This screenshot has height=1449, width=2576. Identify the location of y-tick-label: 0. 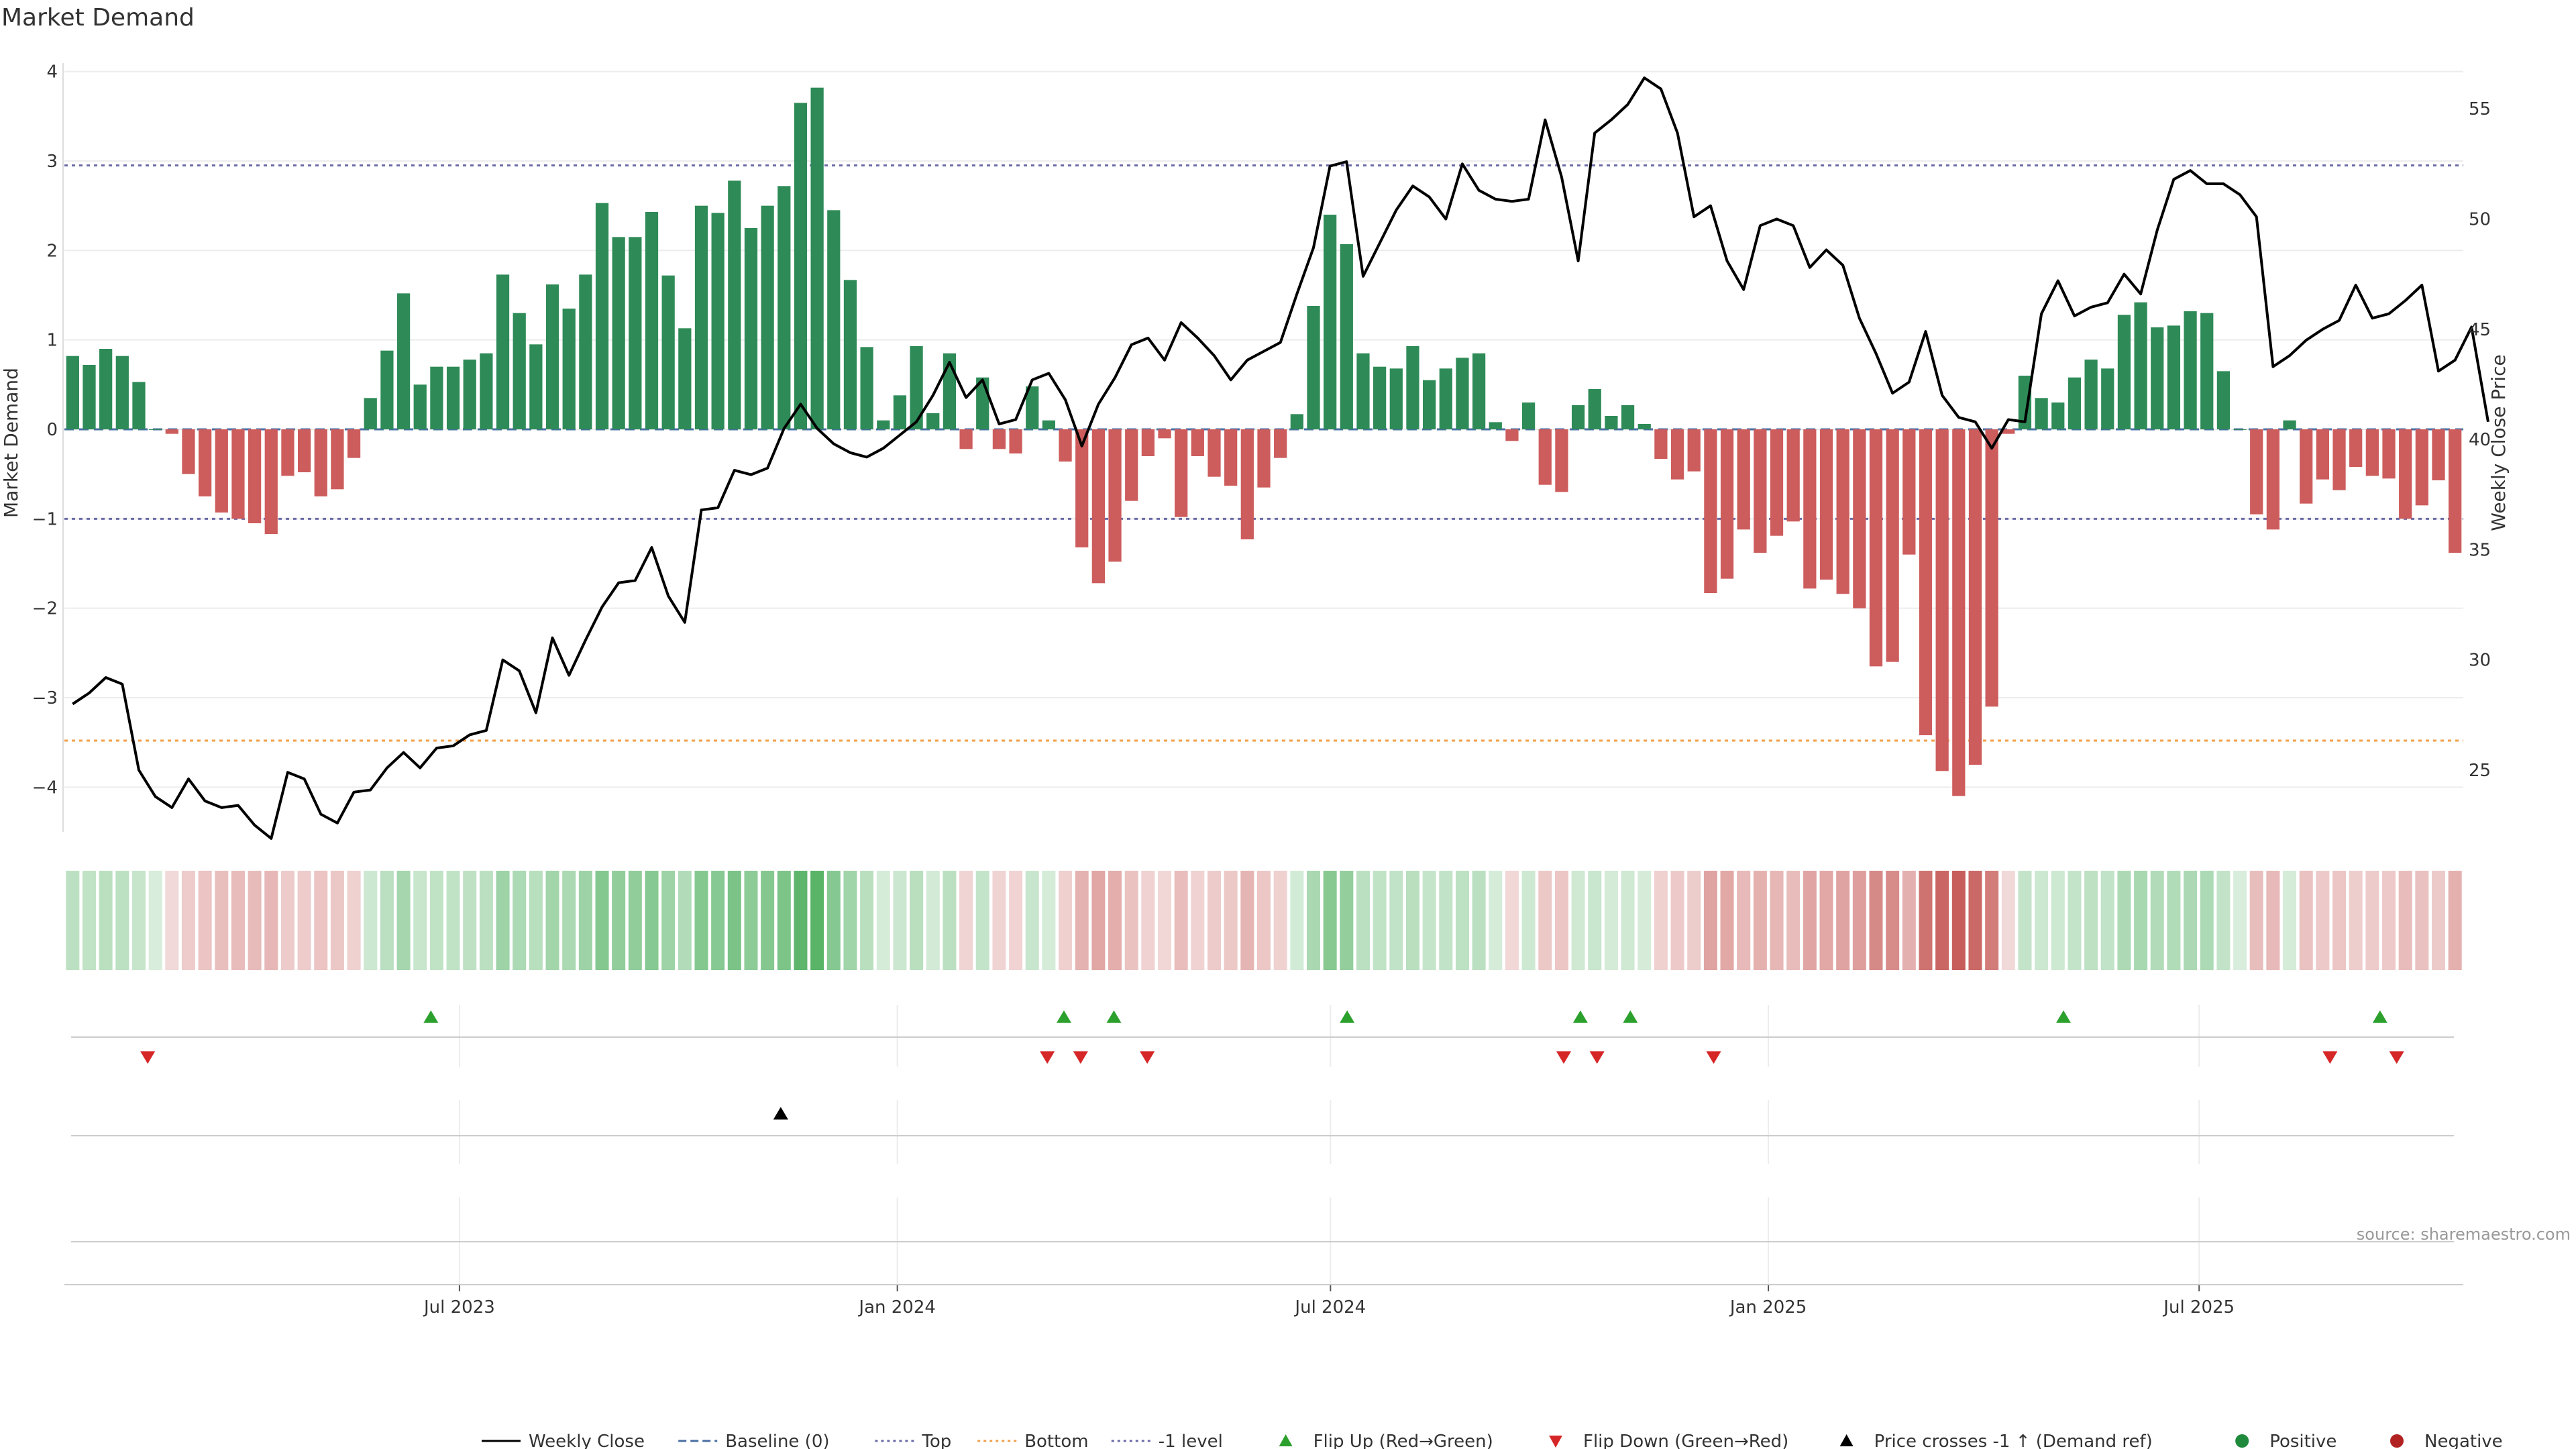
(52, 430).